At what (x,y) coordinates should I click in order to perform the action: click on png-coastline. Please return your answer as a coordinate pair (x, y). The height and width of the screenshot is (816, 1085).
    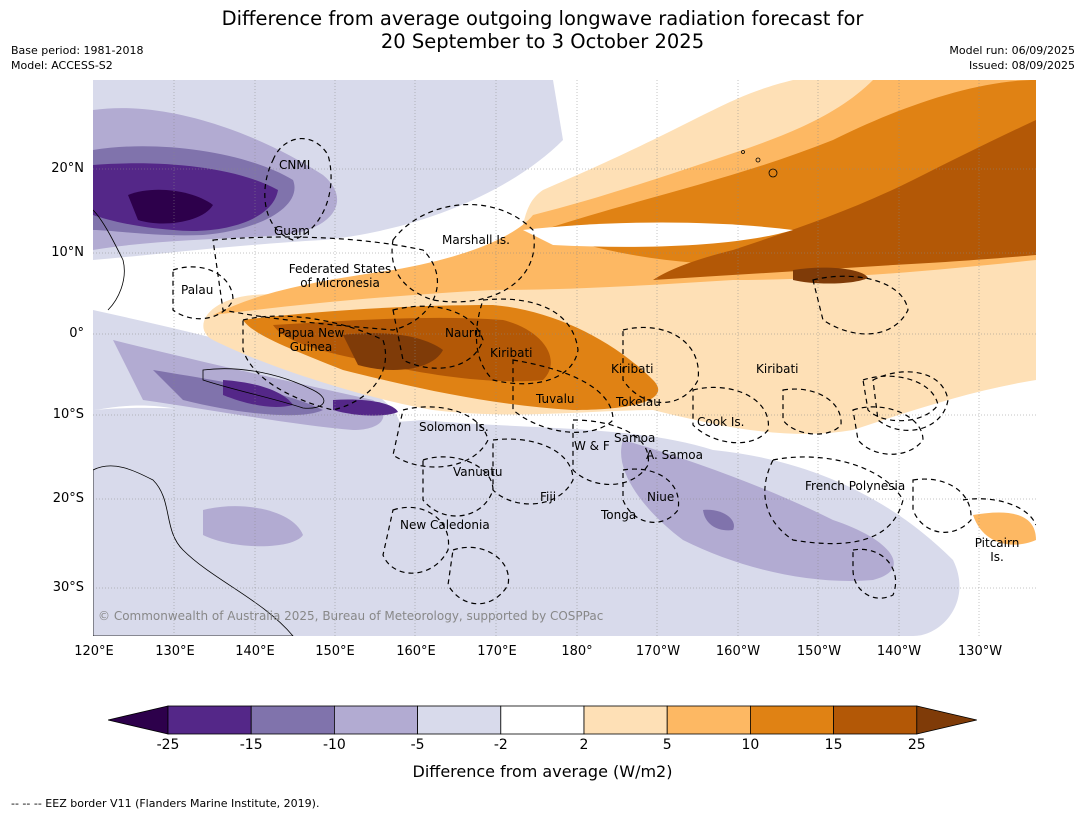
    Looking at the image, I should click on (263, 388).